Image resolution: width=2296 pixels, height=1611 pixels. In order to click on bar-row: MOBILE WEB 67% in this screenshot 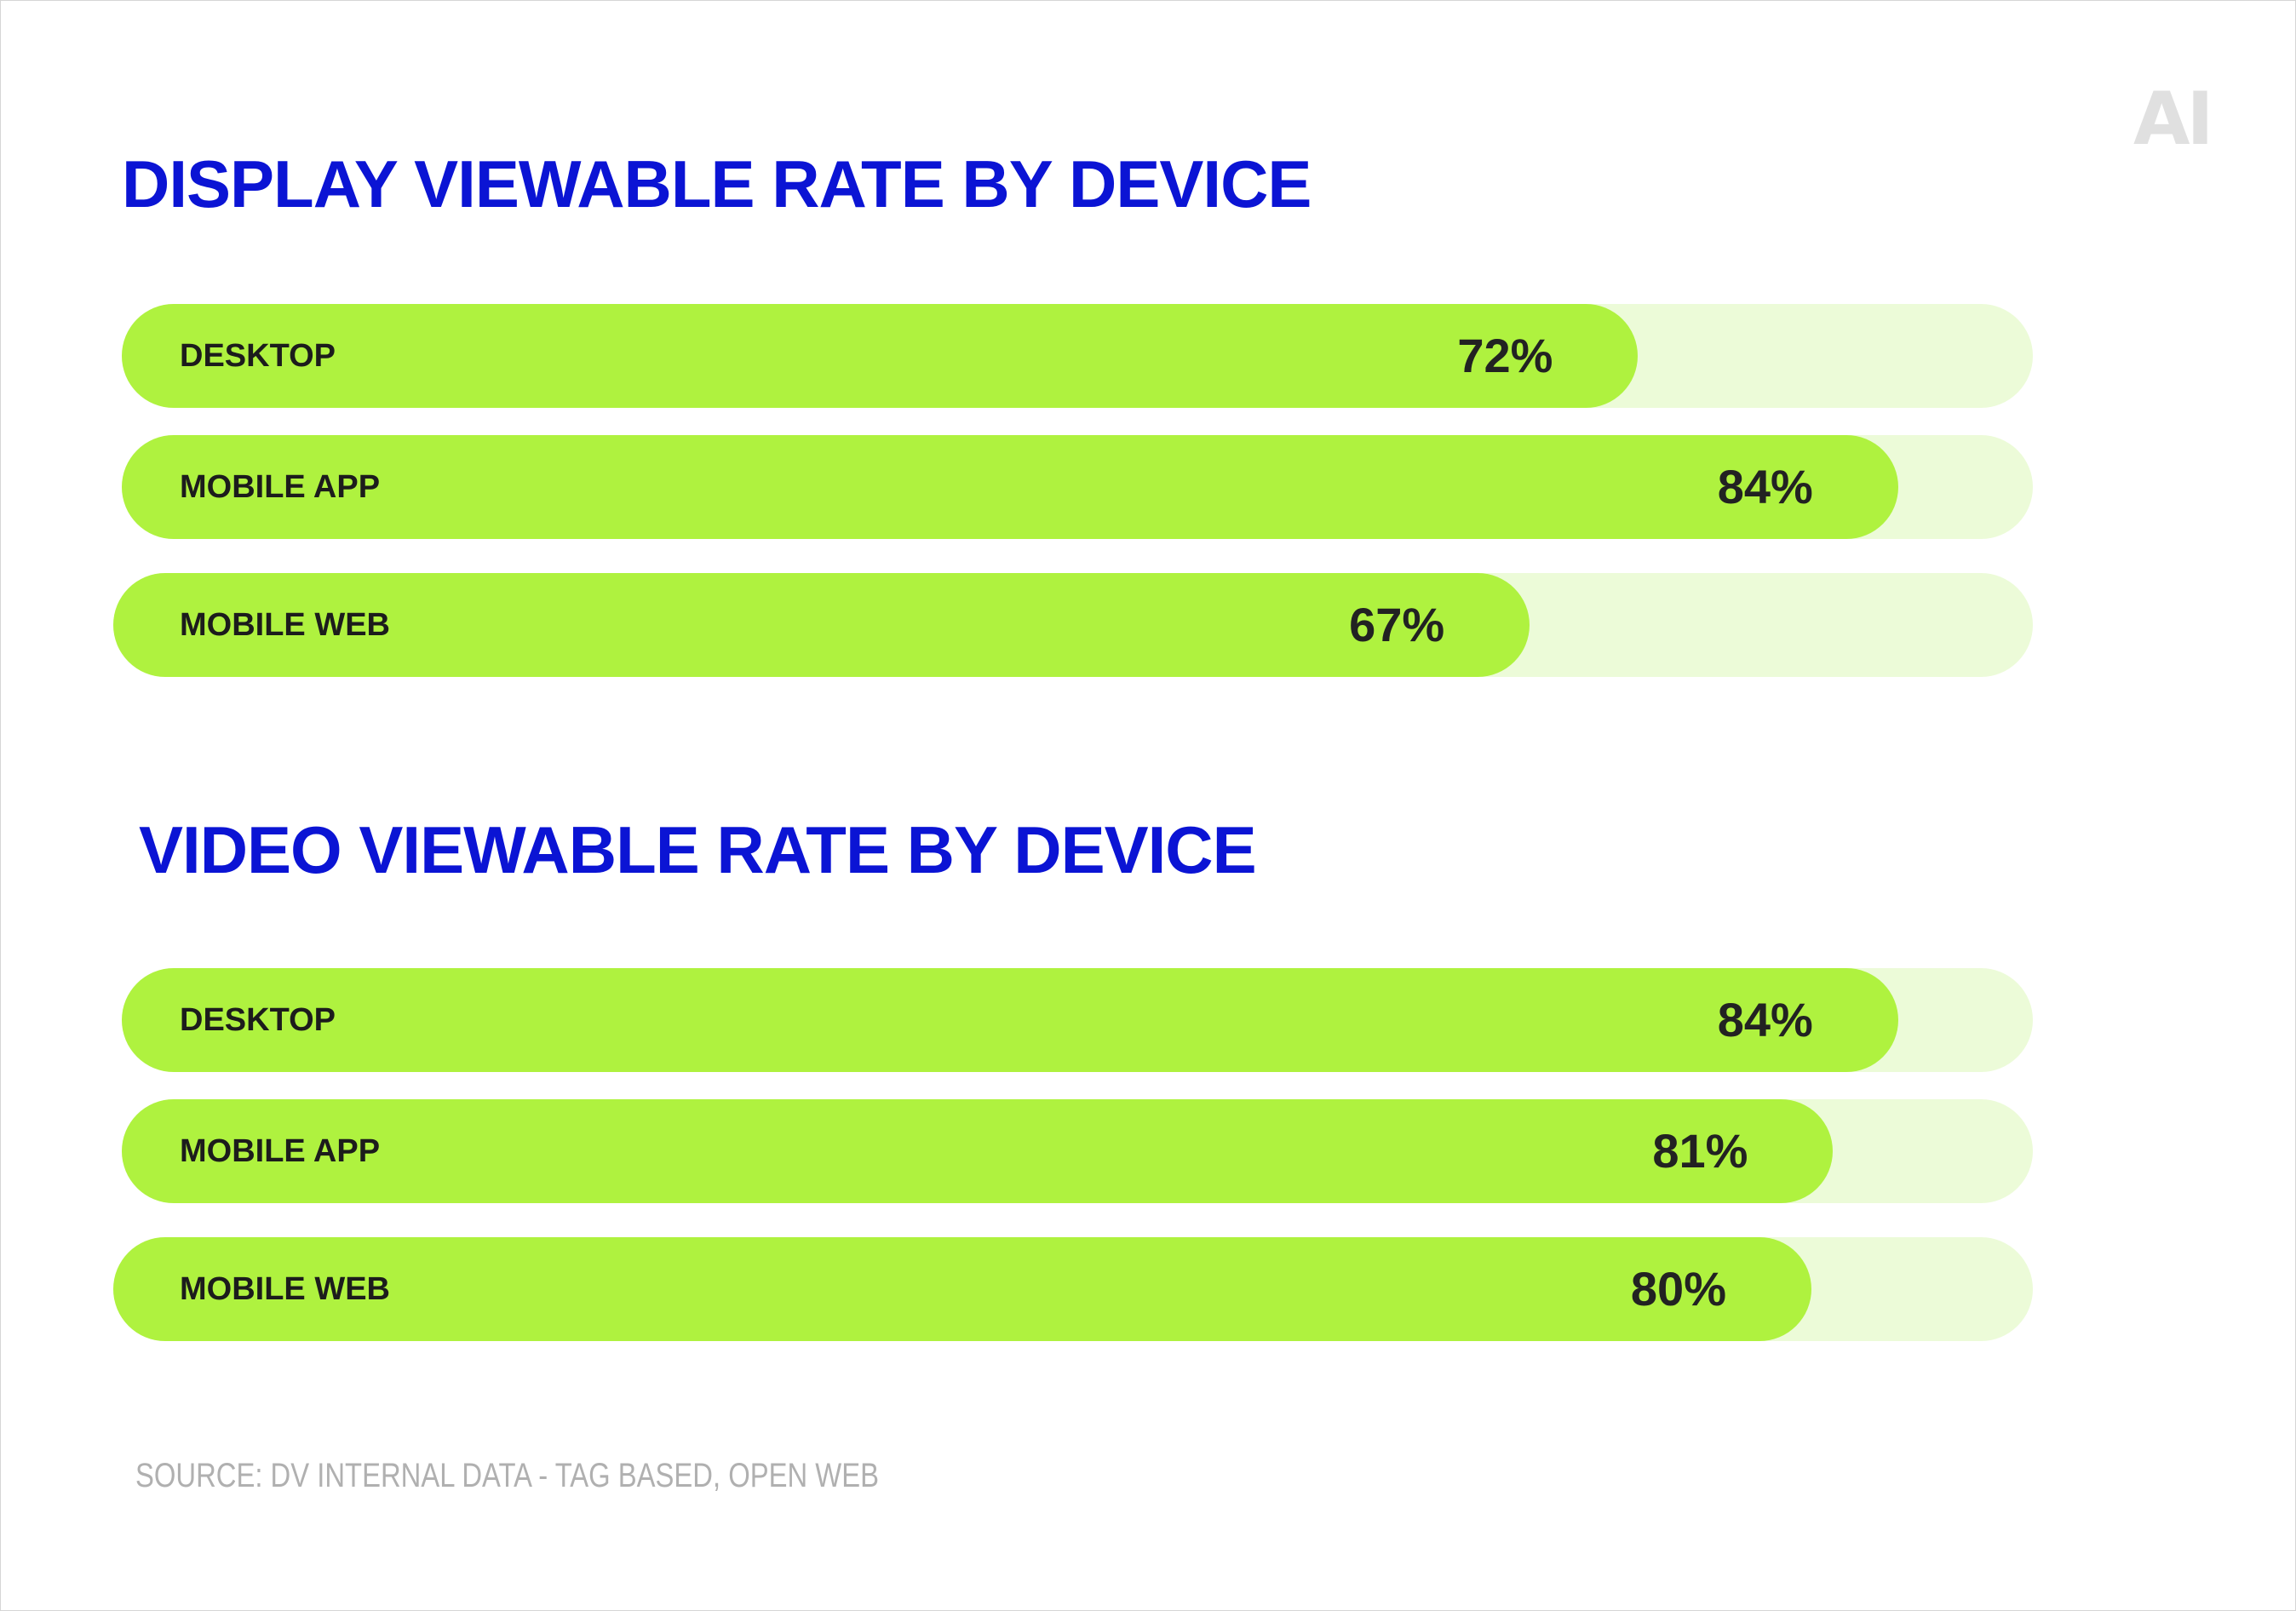, I will do `click(1073, 625)`.